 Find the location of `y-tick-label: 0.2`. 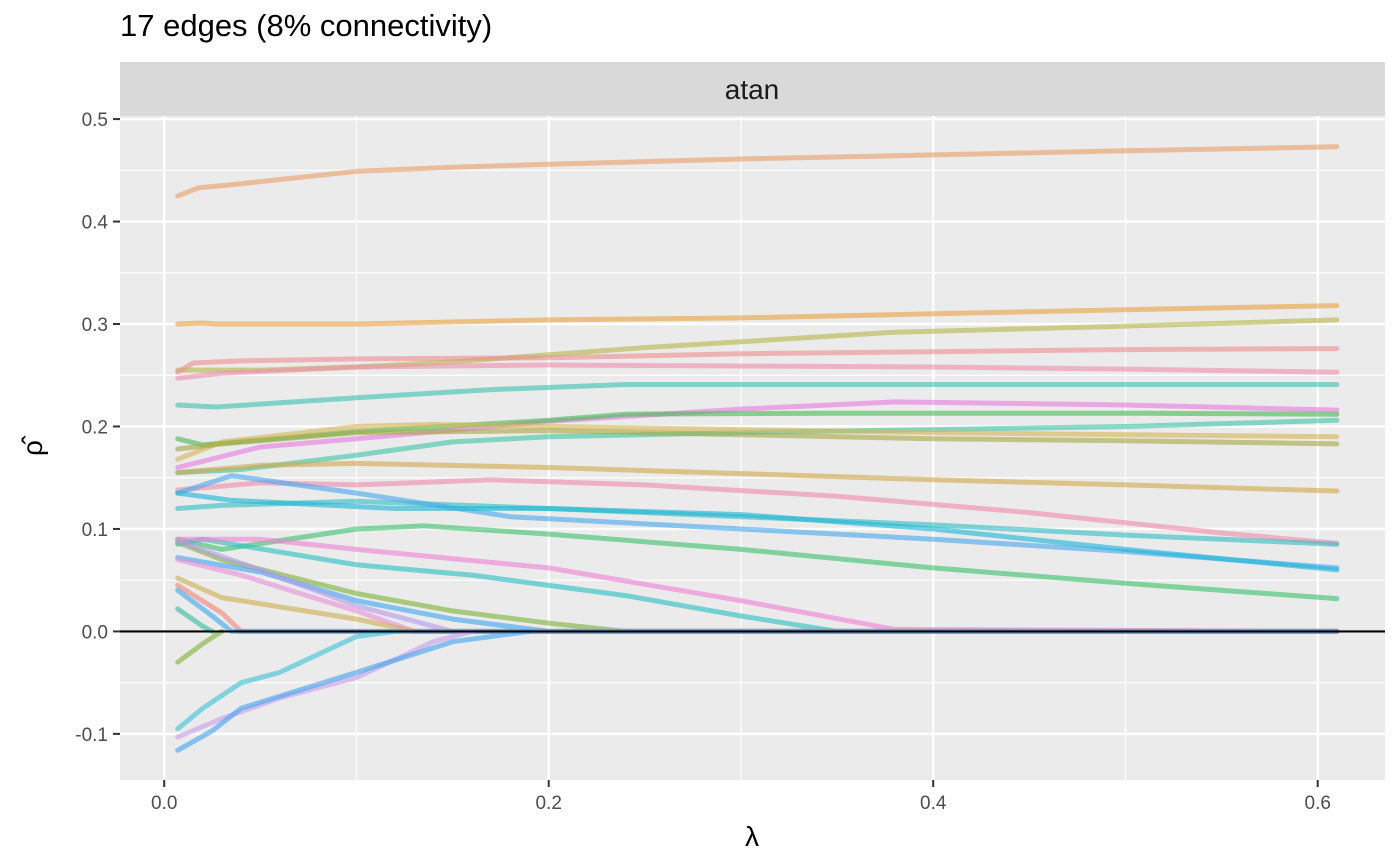

y-tick-label: 0.2 is located at coordinates (95, 427).